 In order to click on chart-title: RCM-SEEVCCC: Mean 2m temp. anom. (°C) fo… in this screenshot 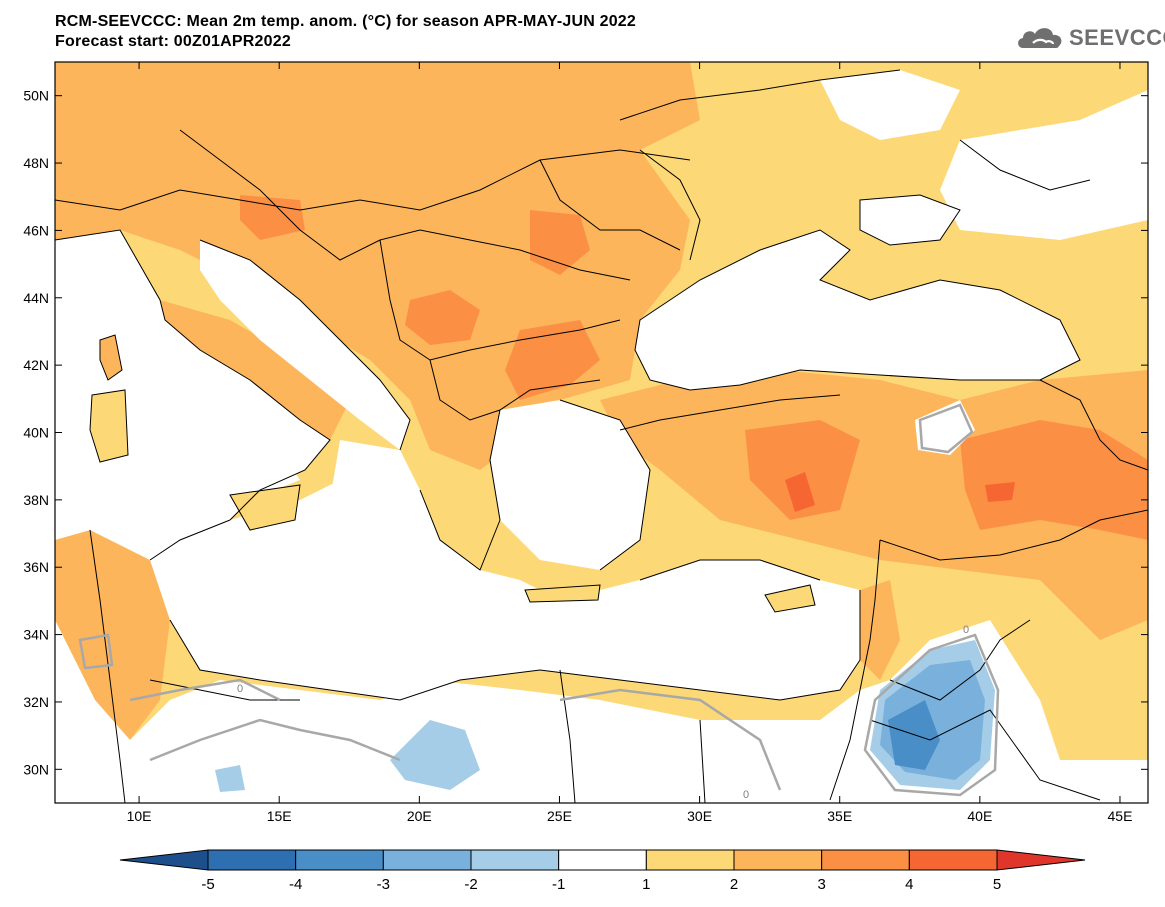, I will do `click(345, 32)`.